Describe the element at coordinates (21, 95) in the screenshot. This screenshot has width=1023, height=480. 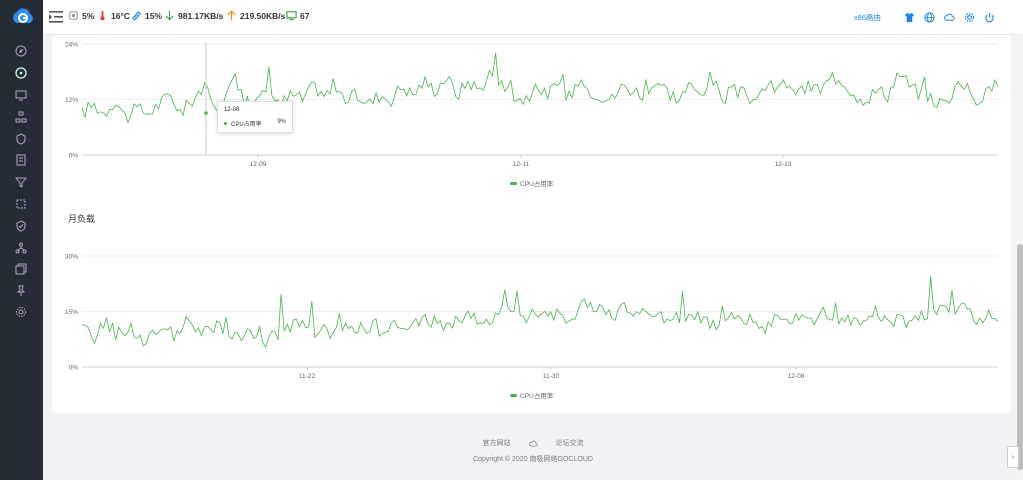
I see `monitor-icon` at that location.